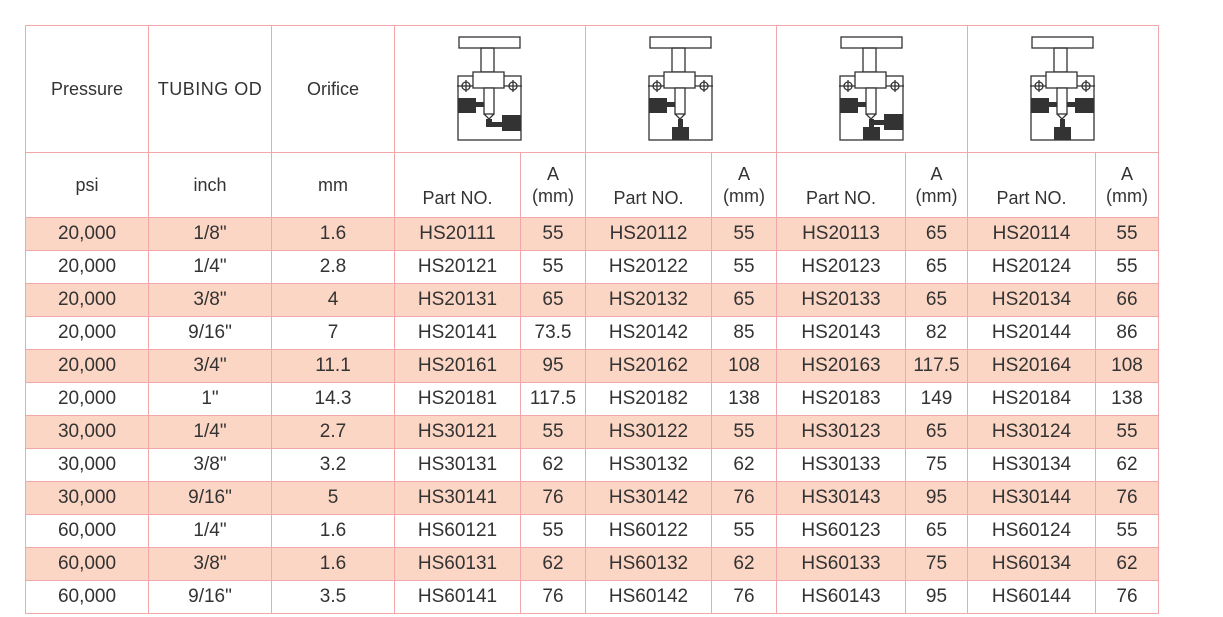 The width and height of the screenshot is (1223, 617). Describe the element at coordinates (1031, 267) in the screenshot. I see `part-no-cell: HS20124` at that location.